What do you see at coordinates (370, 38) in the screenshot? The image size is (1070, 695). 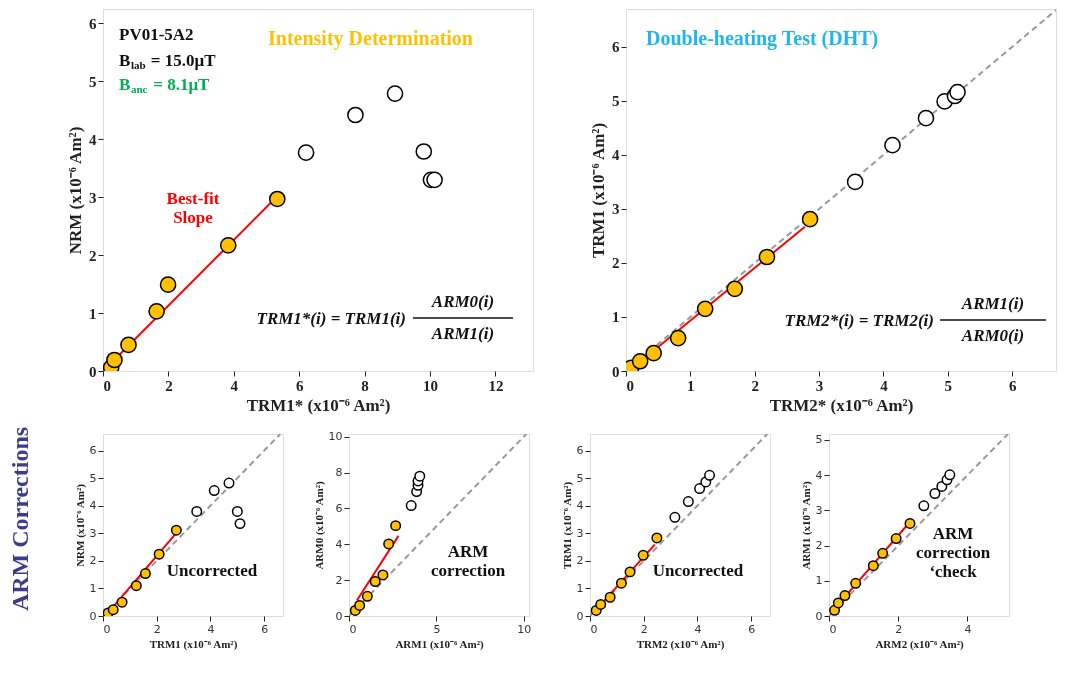 I see `text: Intensity Determination` at bounding box center [370, 38].